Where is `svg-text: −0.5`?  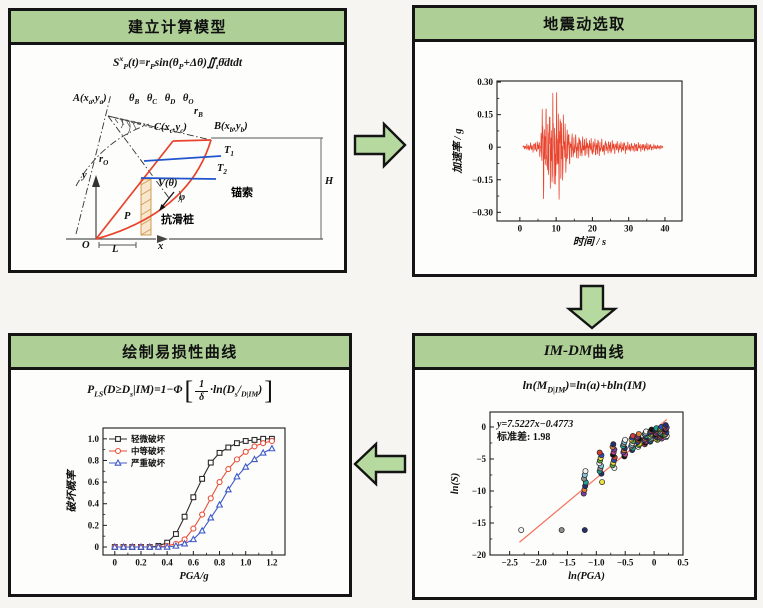
svg-text: −0.5 is located at coordinates (625, 563).